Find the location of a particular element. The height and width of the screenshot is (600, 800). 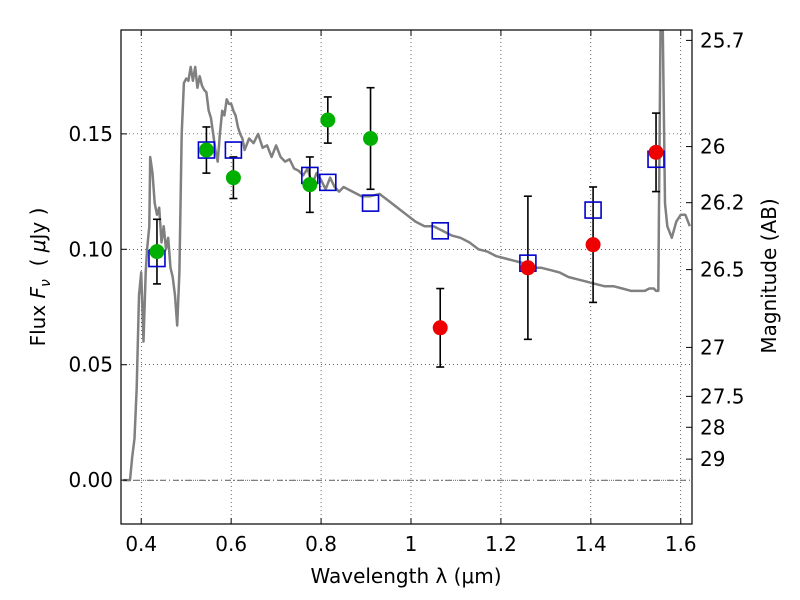

x-tick-label: 1.6 is located at coordinates (681, 544).